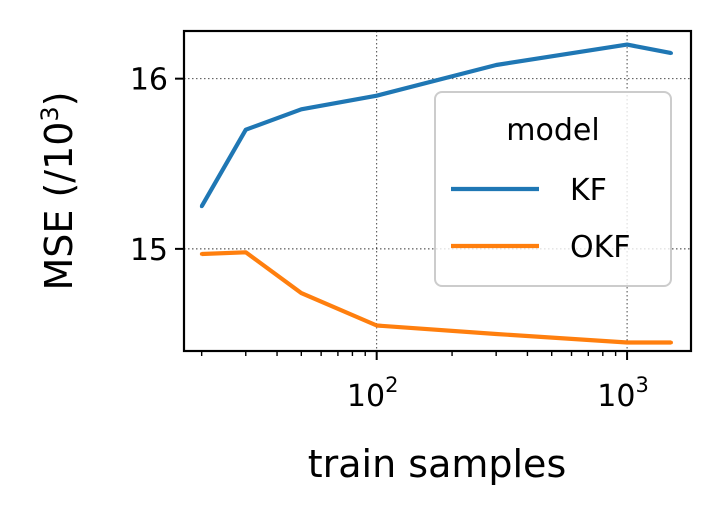 Image resolution: width=721 pixels, height=517 pixels. I want to click on legend: model KF OKF, so click(553, 189).